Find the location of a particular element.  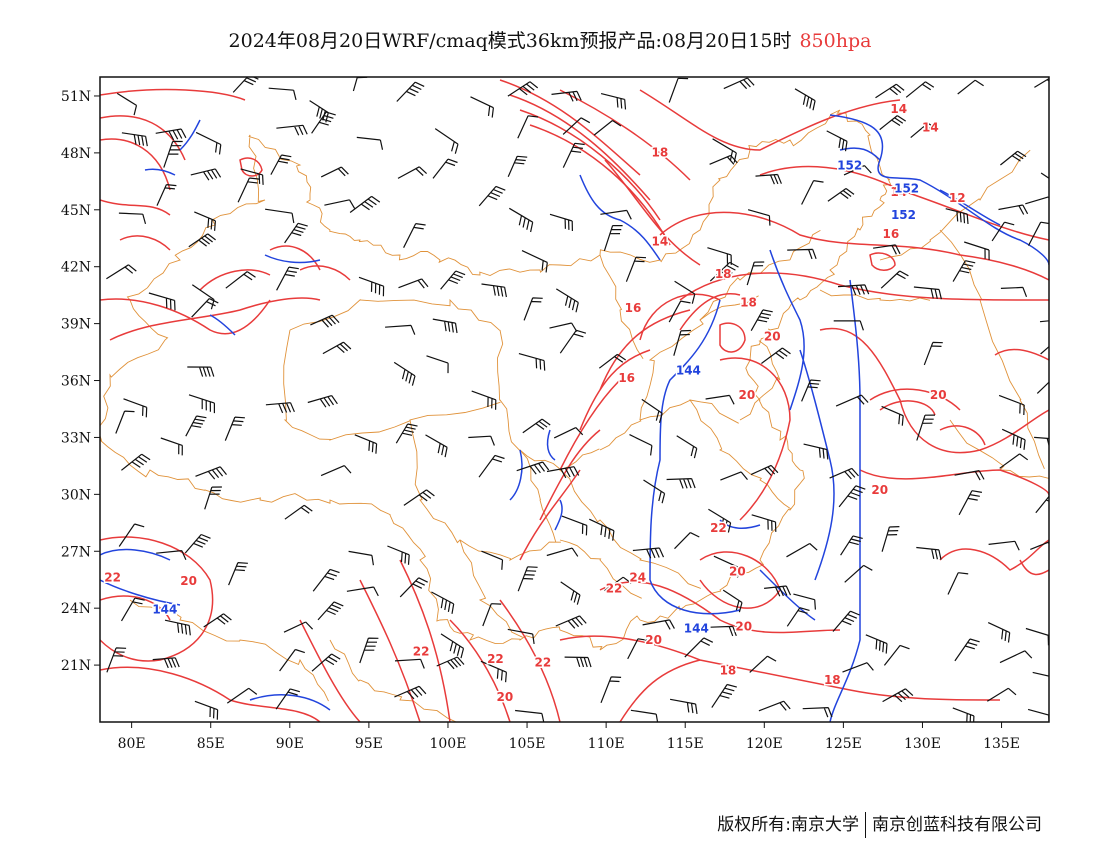

lat-tick-label: 39N is located at coordinates (76, 325).